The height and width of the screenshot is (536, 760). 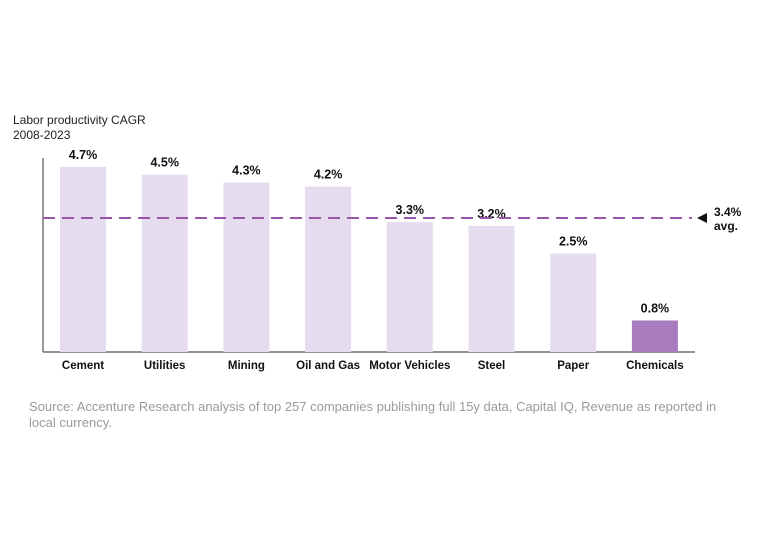 What do you see at coordinates (328, 269) in the screenshot?
I see `bar-oil-and-gas` at bounding box center [328, 269].